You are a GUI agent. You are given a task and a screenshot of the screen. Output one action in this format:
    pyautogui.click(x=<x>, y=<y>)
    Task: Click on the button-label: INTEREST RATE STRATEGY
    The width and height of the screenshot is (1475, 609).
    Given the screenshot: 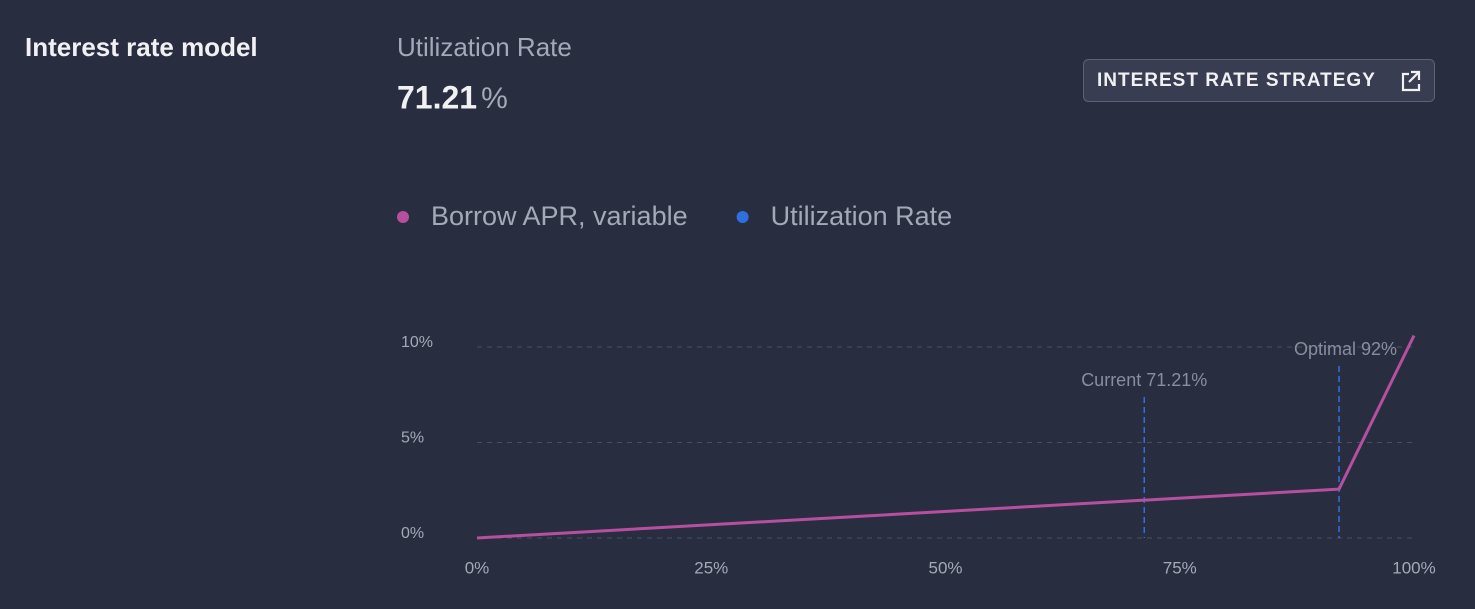 What is the action you would take?
    pyautogui.click(x=1236, y=80)
    